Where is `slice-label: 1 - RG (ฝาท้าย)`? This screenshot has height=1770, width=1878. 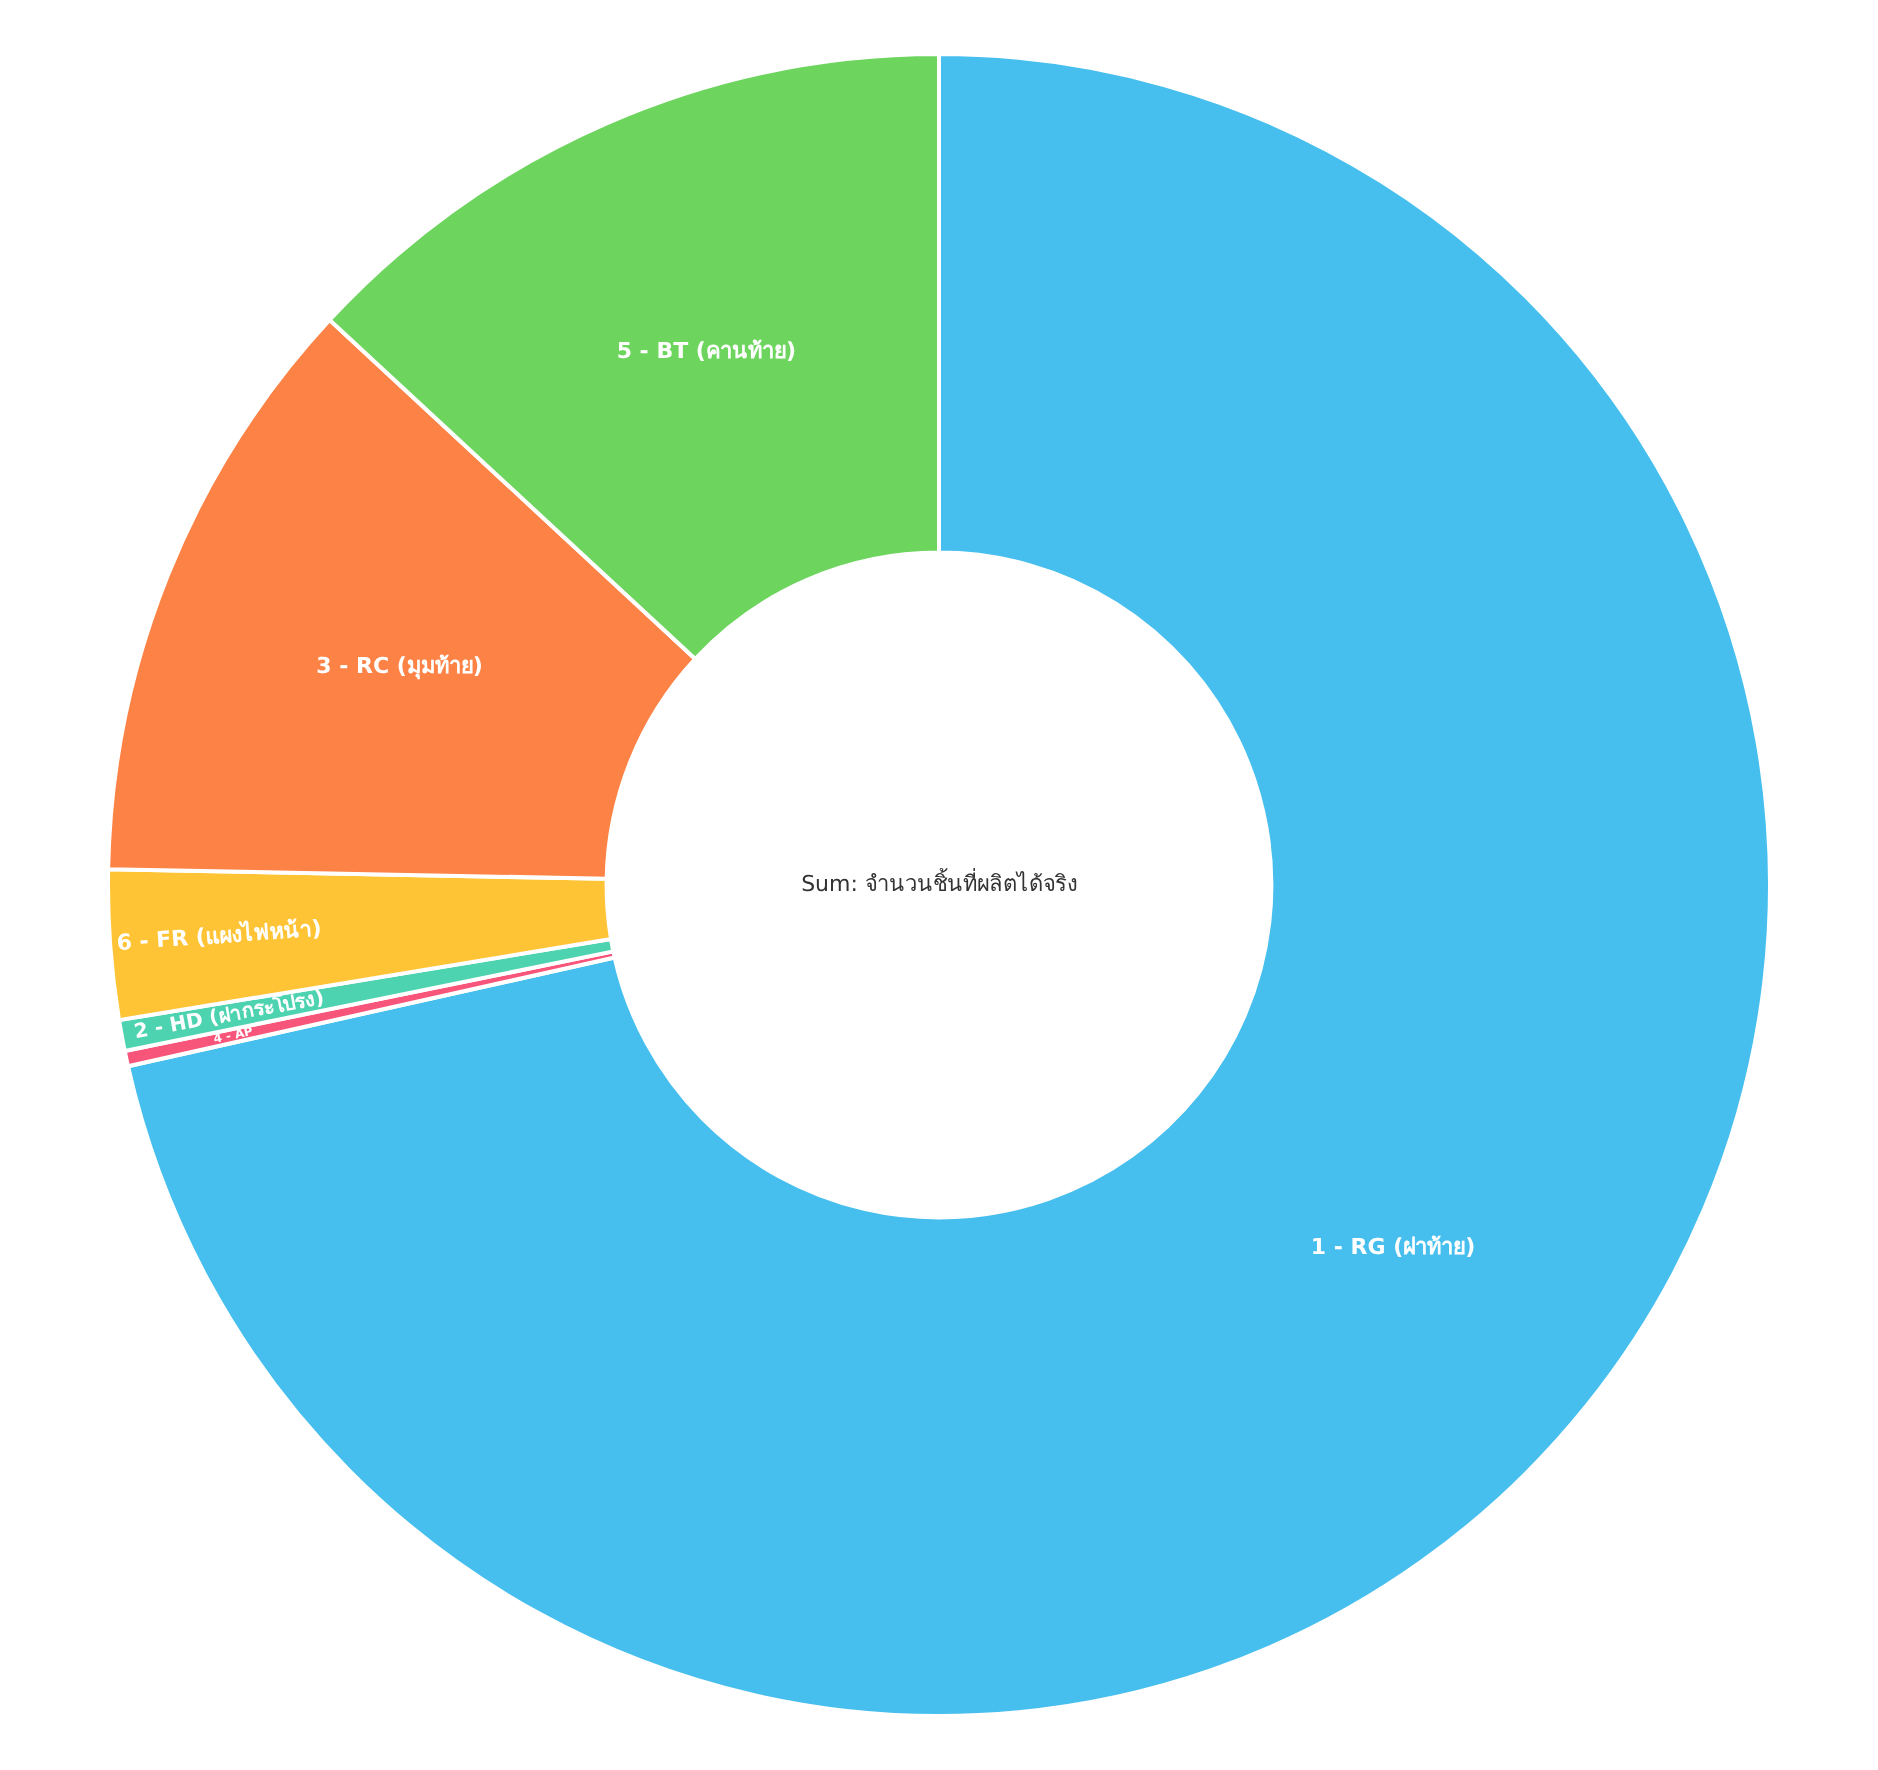
slice-label: 1 - RG (ฝาท้าย) is located at coordinates (1393, 1247).